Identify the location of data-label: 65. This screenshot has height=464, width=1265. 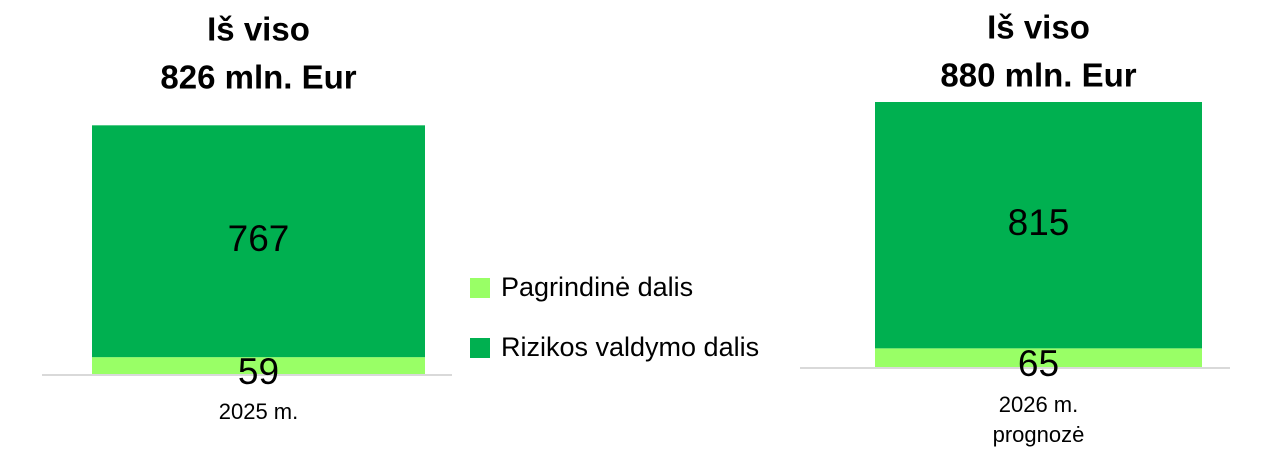
(1038, 363).